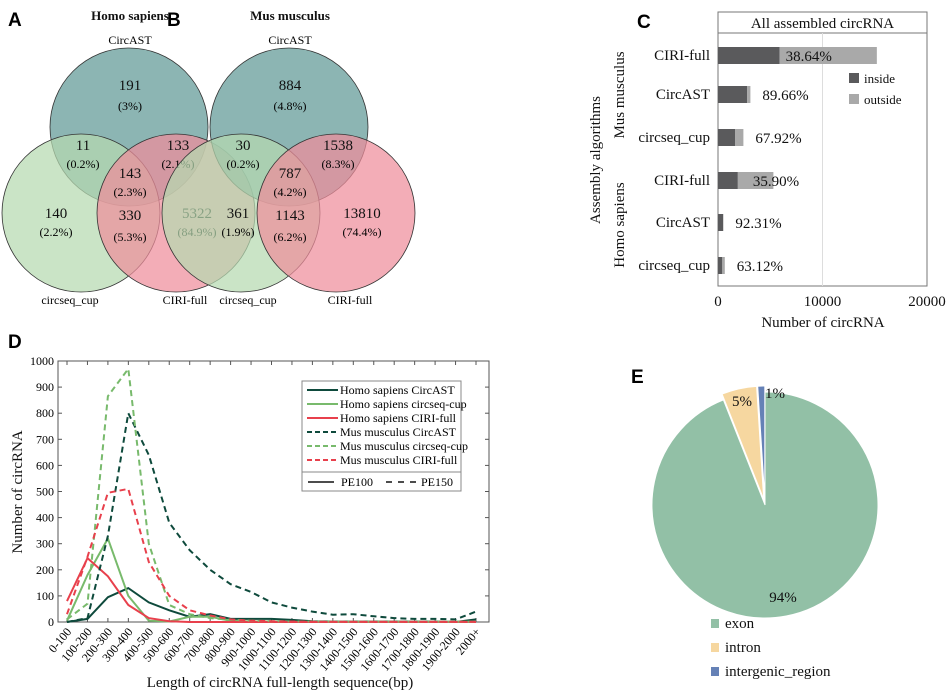 The width and height of the screenshot is (948, 692). What do you see at coordinates (854, 78) in the screenshot?
I see `legend-swatch-inside` at bounding box center [854, 78].